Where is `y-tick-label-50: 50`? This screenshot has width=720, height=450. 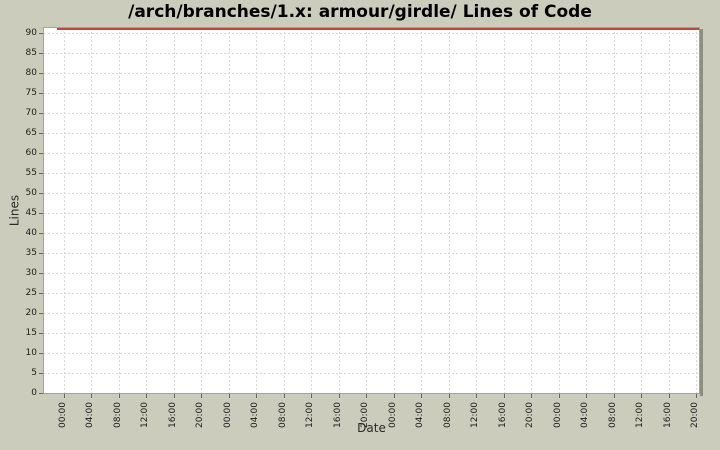 y-tick-label-50: 50 is located at coordinates (31, 193).